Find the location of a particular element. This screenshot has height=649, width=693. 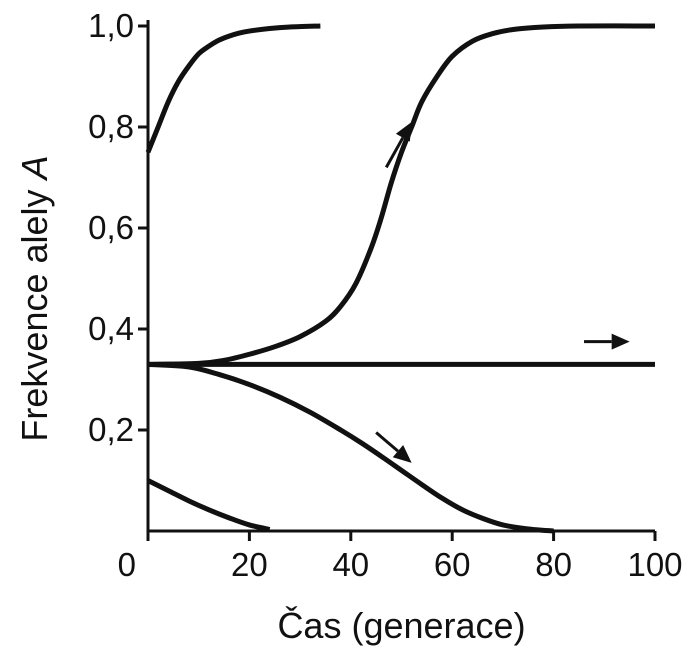

y-tick-label: 0,8 is located at coordinates (111, 126).